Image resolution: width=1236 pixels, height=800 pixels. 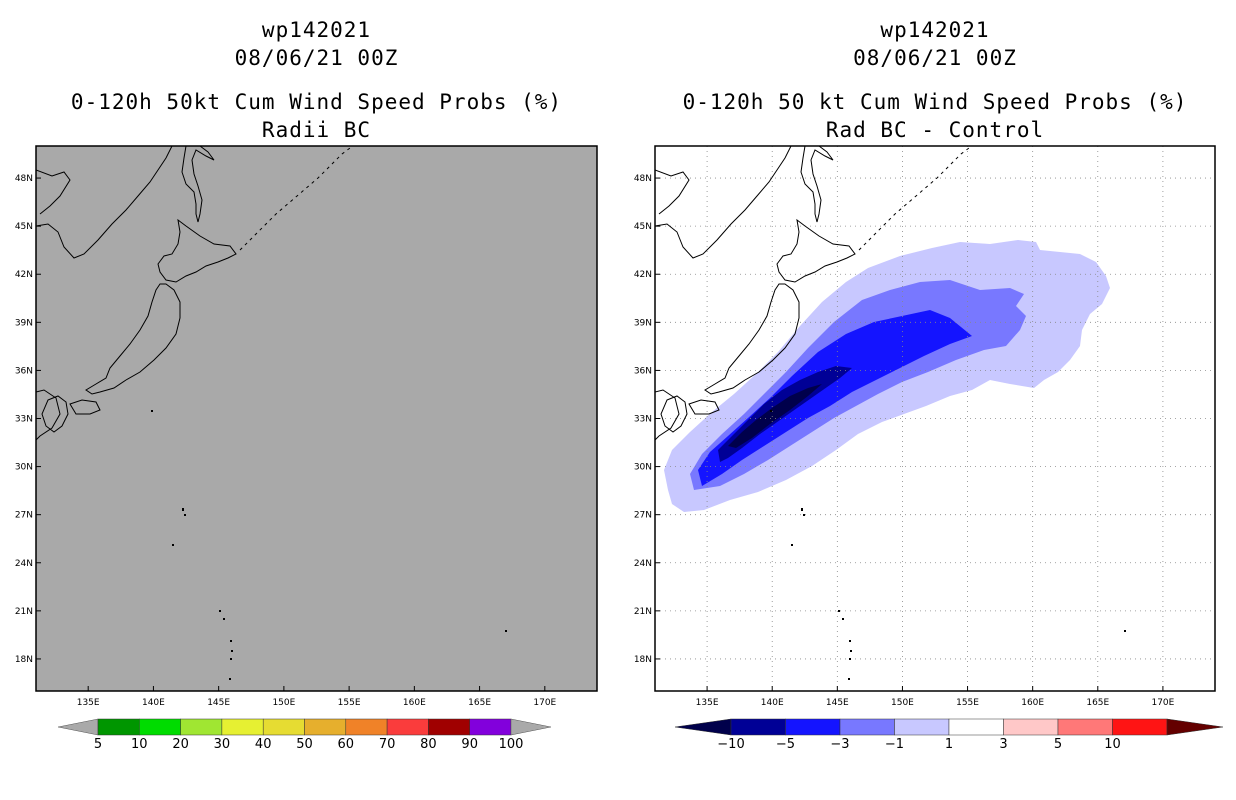 I want to click on right-x-tick-label: 145E, so click(x=837, y=703).